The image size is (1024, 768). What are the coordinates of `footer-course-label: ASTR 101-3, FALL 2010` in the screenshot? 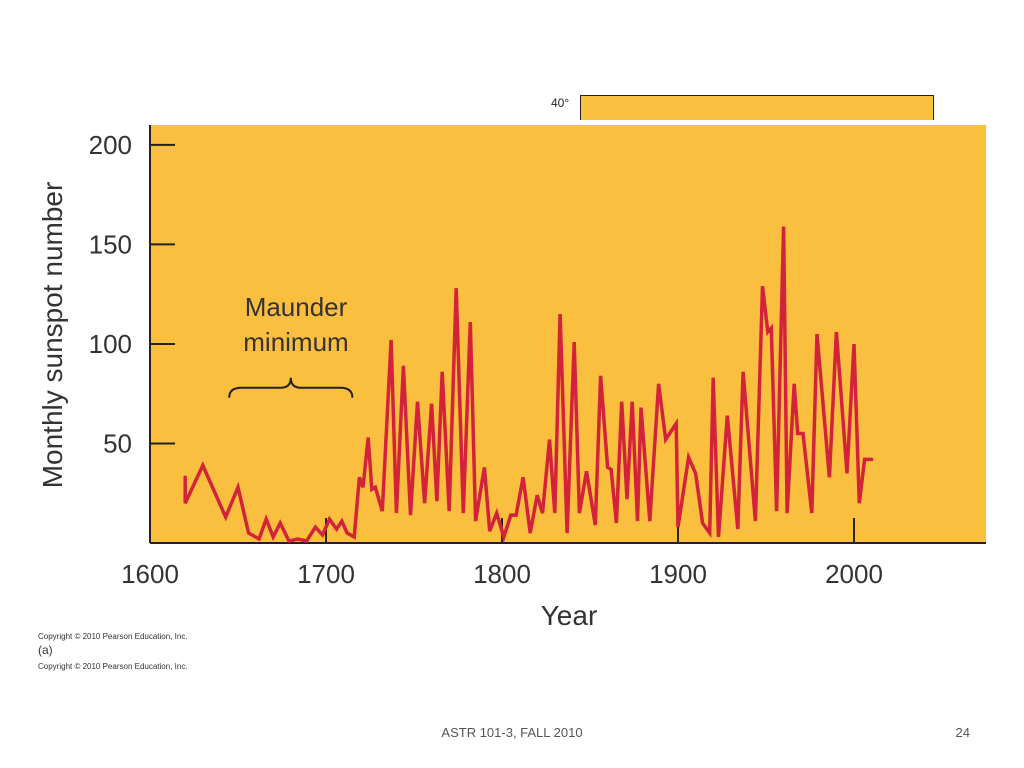 It's located at (512, 732).